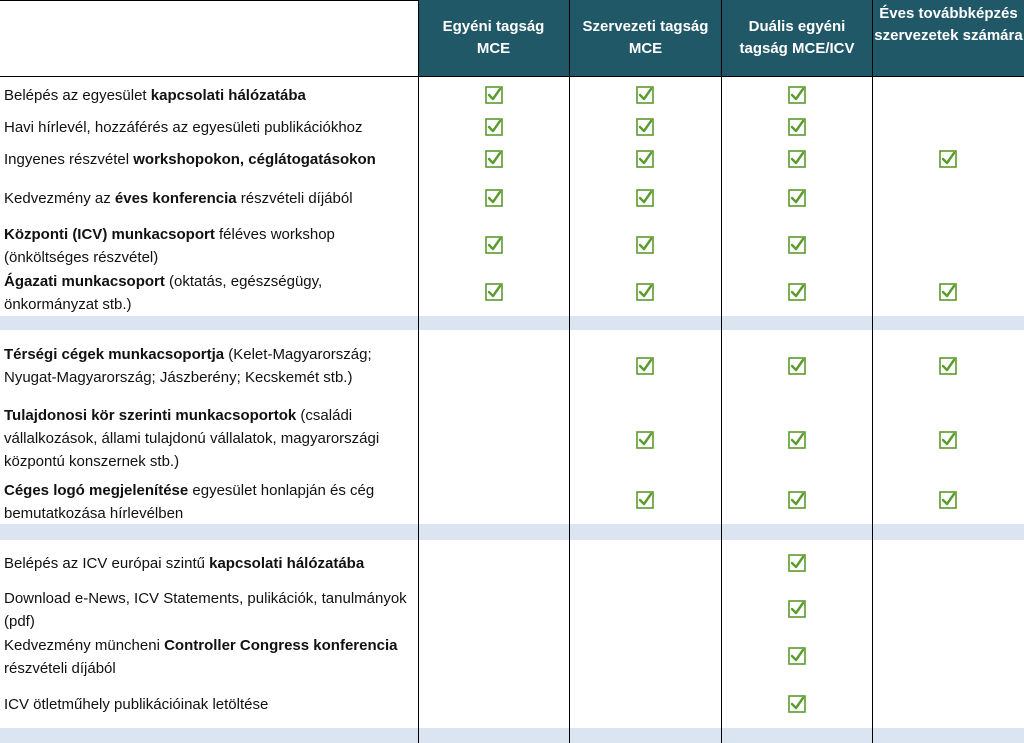 The image size is (1024, 743). I want to click on header-bottom-border, so click(512, 76).